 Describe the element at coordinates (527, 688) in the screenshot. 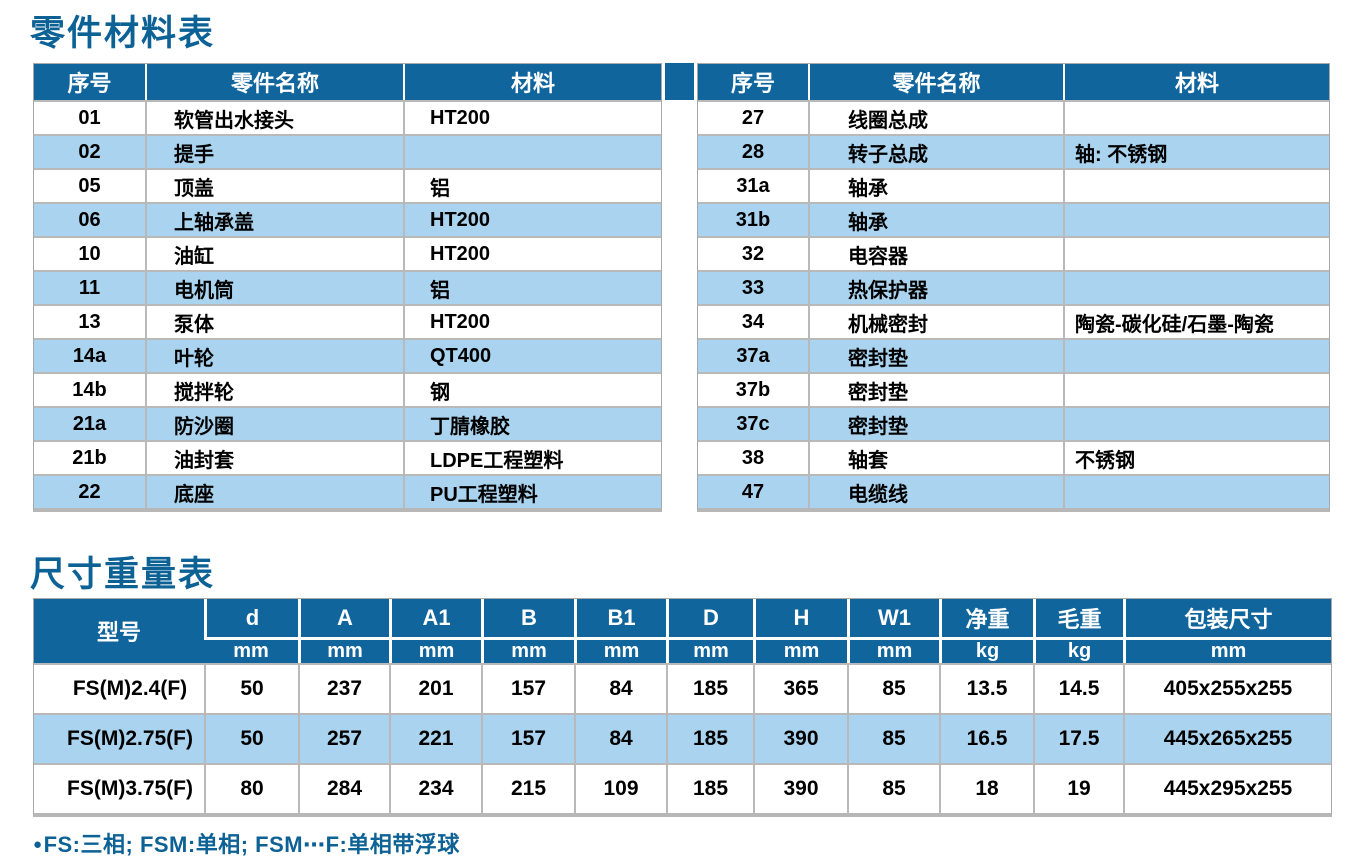

I see `dims-value-cell: 157` at that location.